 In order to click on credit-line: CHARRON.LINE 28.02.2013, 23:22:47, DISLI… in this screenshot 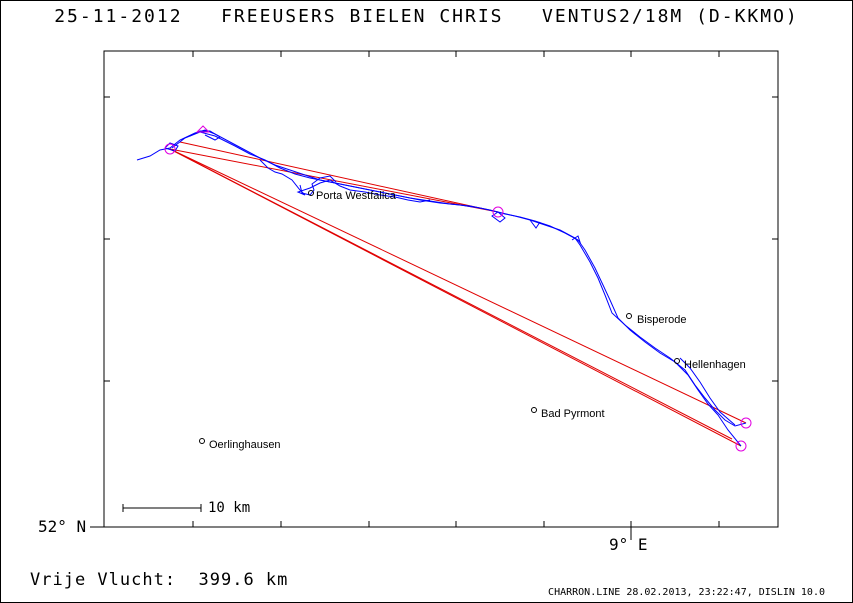, I will do `click(686, 592)`.